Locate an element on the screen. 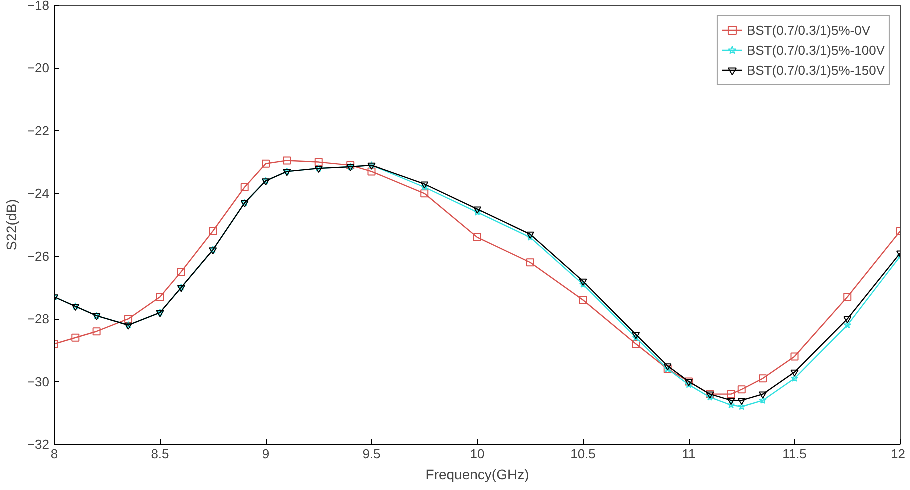 This screenshot has width=910, height=490. y-tick-label: −20 is located at coordinates (38, 68).